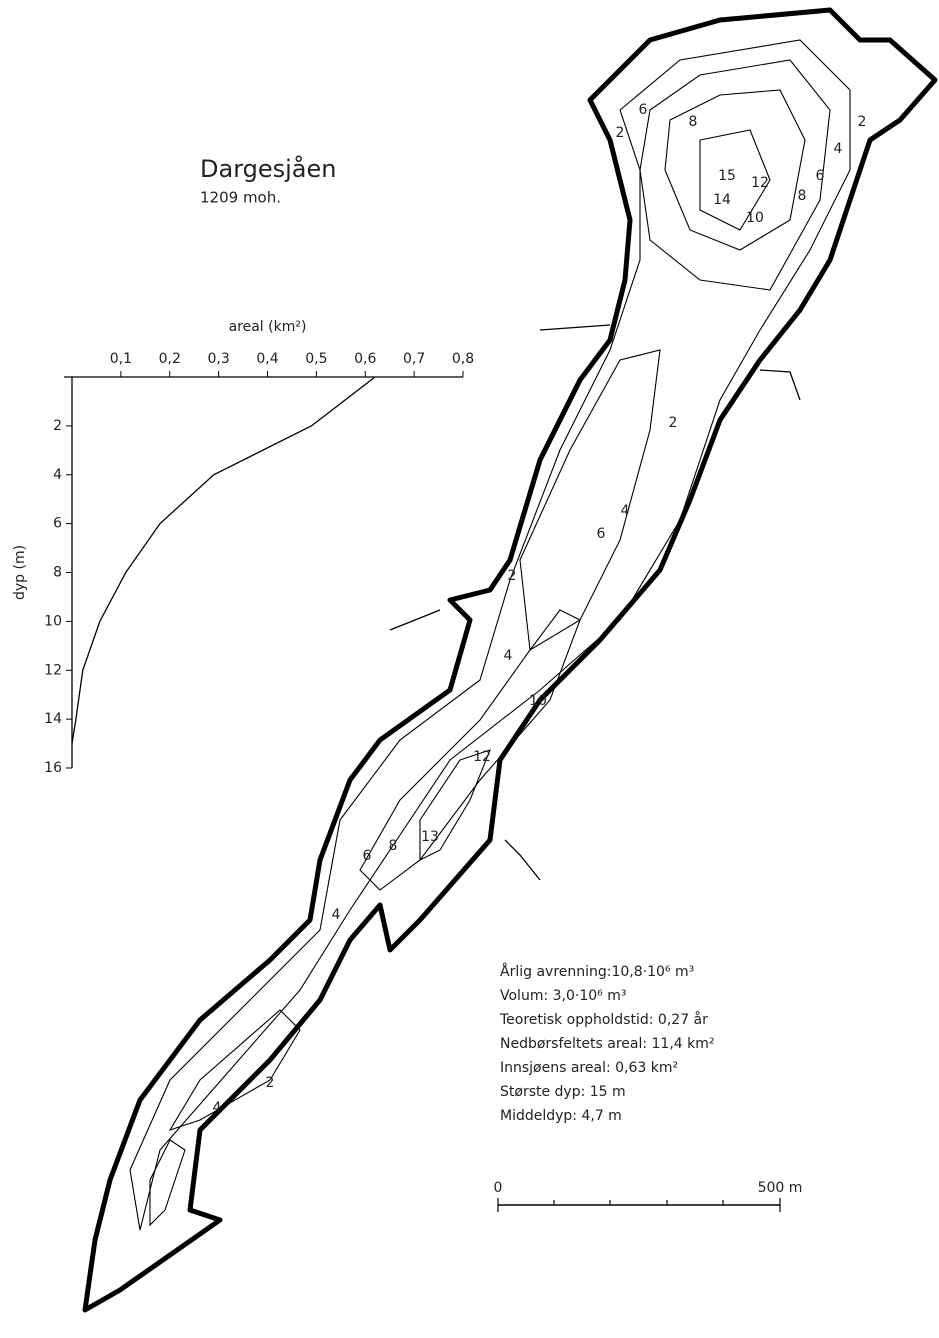 The height and width of the screenshot is (1338, 939). Describe the element at coordinates (240, 198) in the screenshot. I see `map-subtitle: 1209 moh.` at that location.